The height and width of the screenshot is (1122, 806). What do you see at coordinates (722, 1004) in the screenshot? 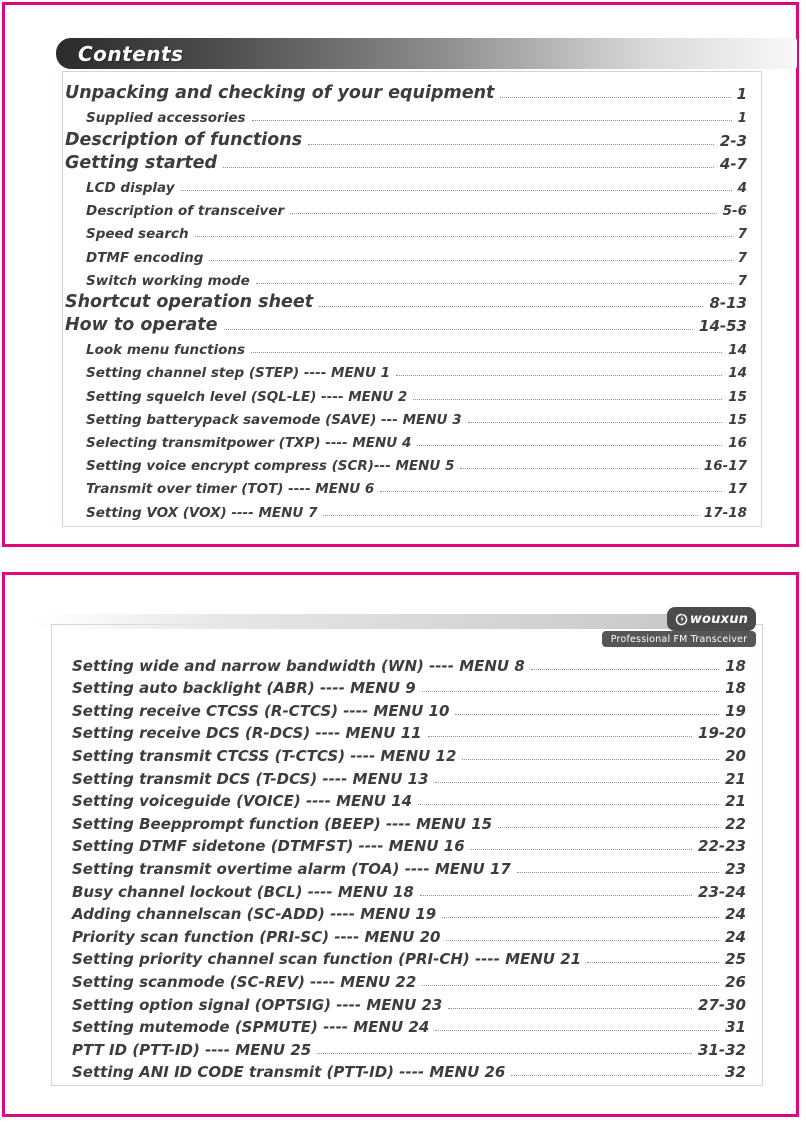
I see `toc-entry-page: 27-30` at bounding box center [722, 1004].